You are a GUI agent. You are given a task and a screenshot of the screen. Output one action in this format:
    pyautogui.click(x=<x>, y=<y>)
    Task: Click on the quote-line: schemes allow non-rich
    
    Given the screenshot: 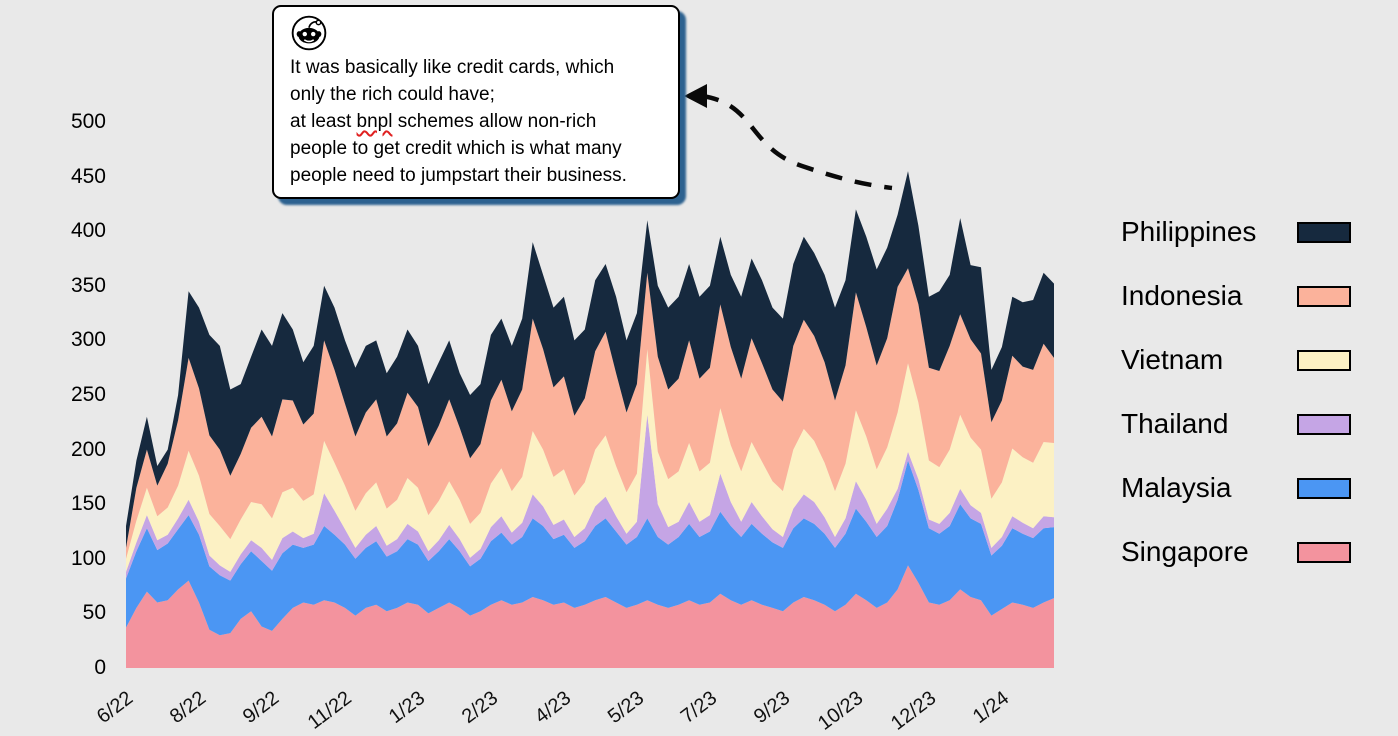 What is the action you would take?
    pyautogui.click(x=494, y=121)
    